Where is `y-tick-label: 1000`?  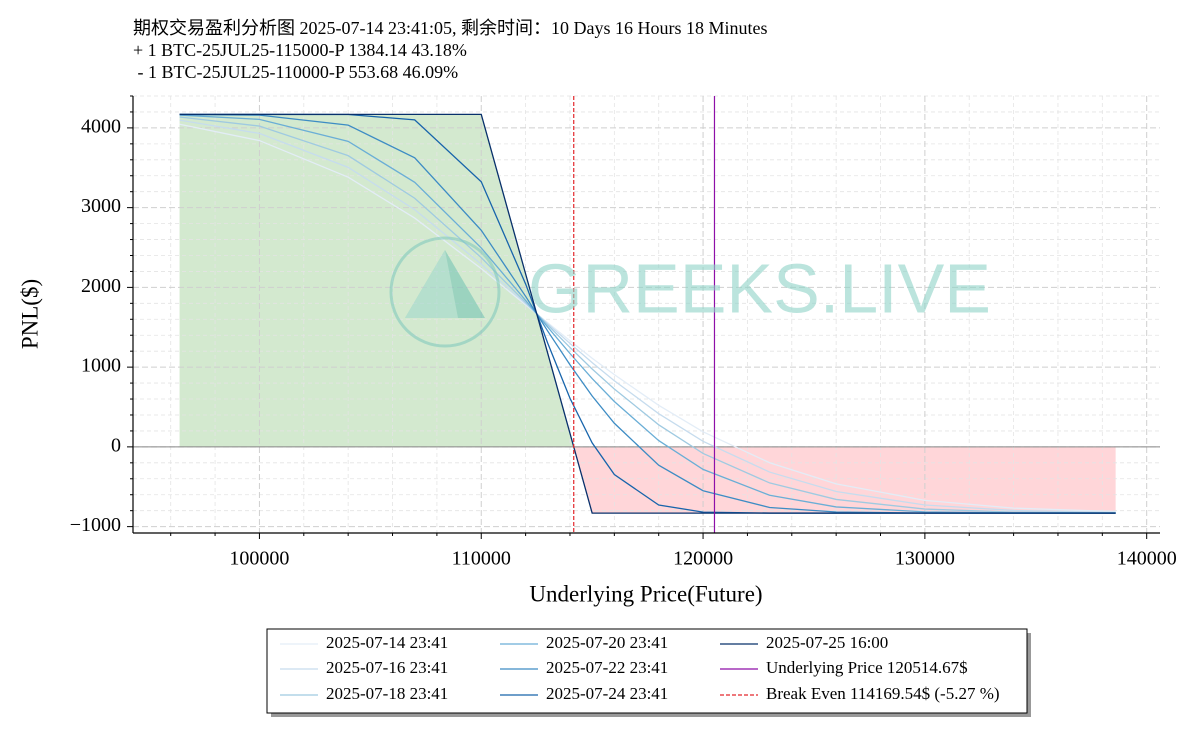
y-tick-label: 1000 is located at coordinates (101, 366).